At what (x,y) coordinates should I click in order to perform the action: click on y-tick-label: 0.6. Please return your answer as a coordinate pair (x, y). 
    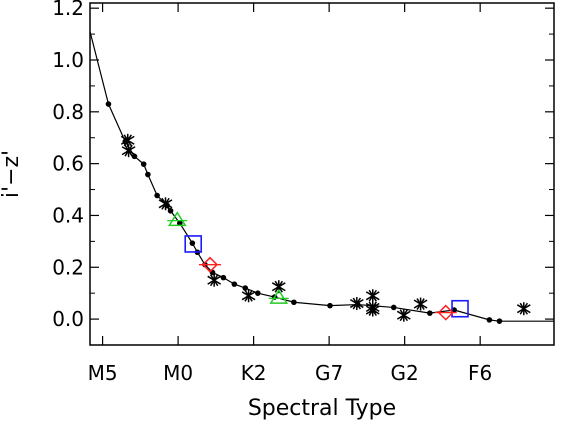
    Looking at the image, I should click on (68, 164).